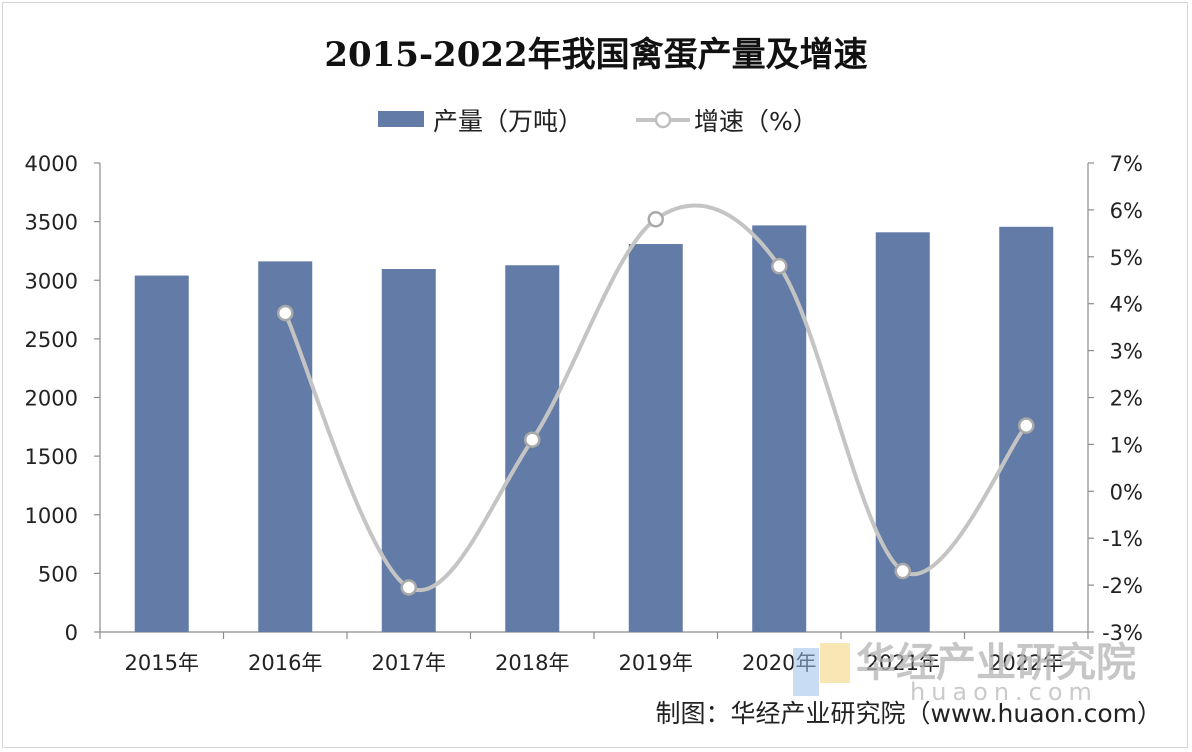 Image resolution: width=1192 pixels, height=752 pixels. I want to click on y-right-tick-label: 2%, so click(1126, 399).